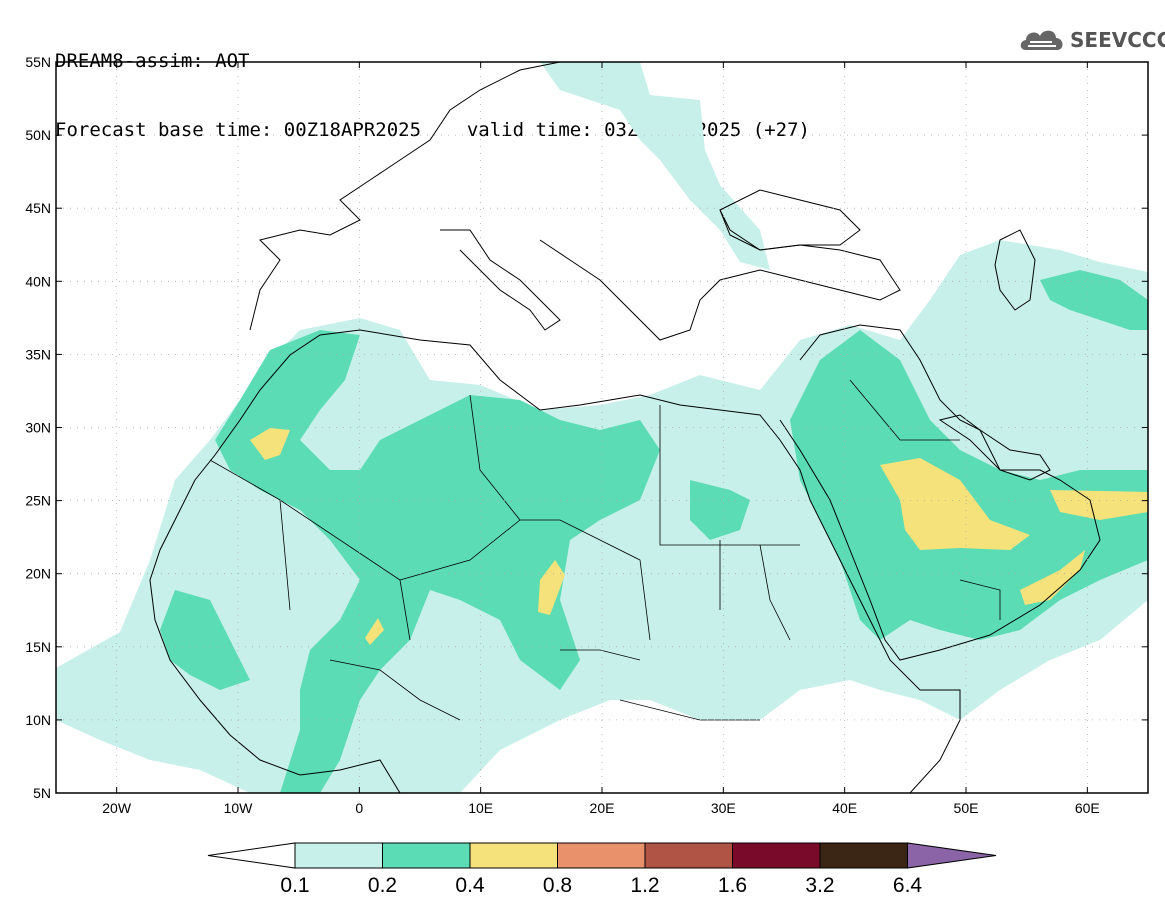 The image size is (1165, 905). Describe the element at coordinates (294, 885) in the screenshot. I see `colorbar-label: 0.1` at that location.